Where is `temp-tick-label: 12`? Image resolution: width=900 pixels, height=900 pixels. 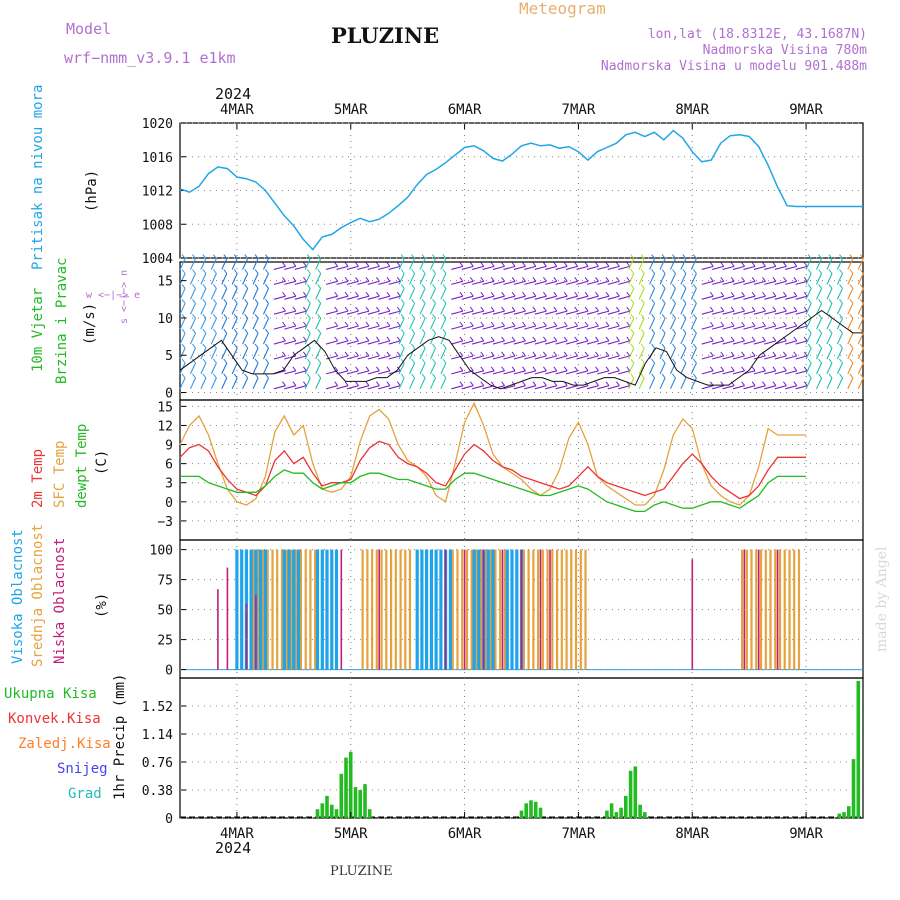
temp-tick-label: 12 is located at coordinates (165, 426).